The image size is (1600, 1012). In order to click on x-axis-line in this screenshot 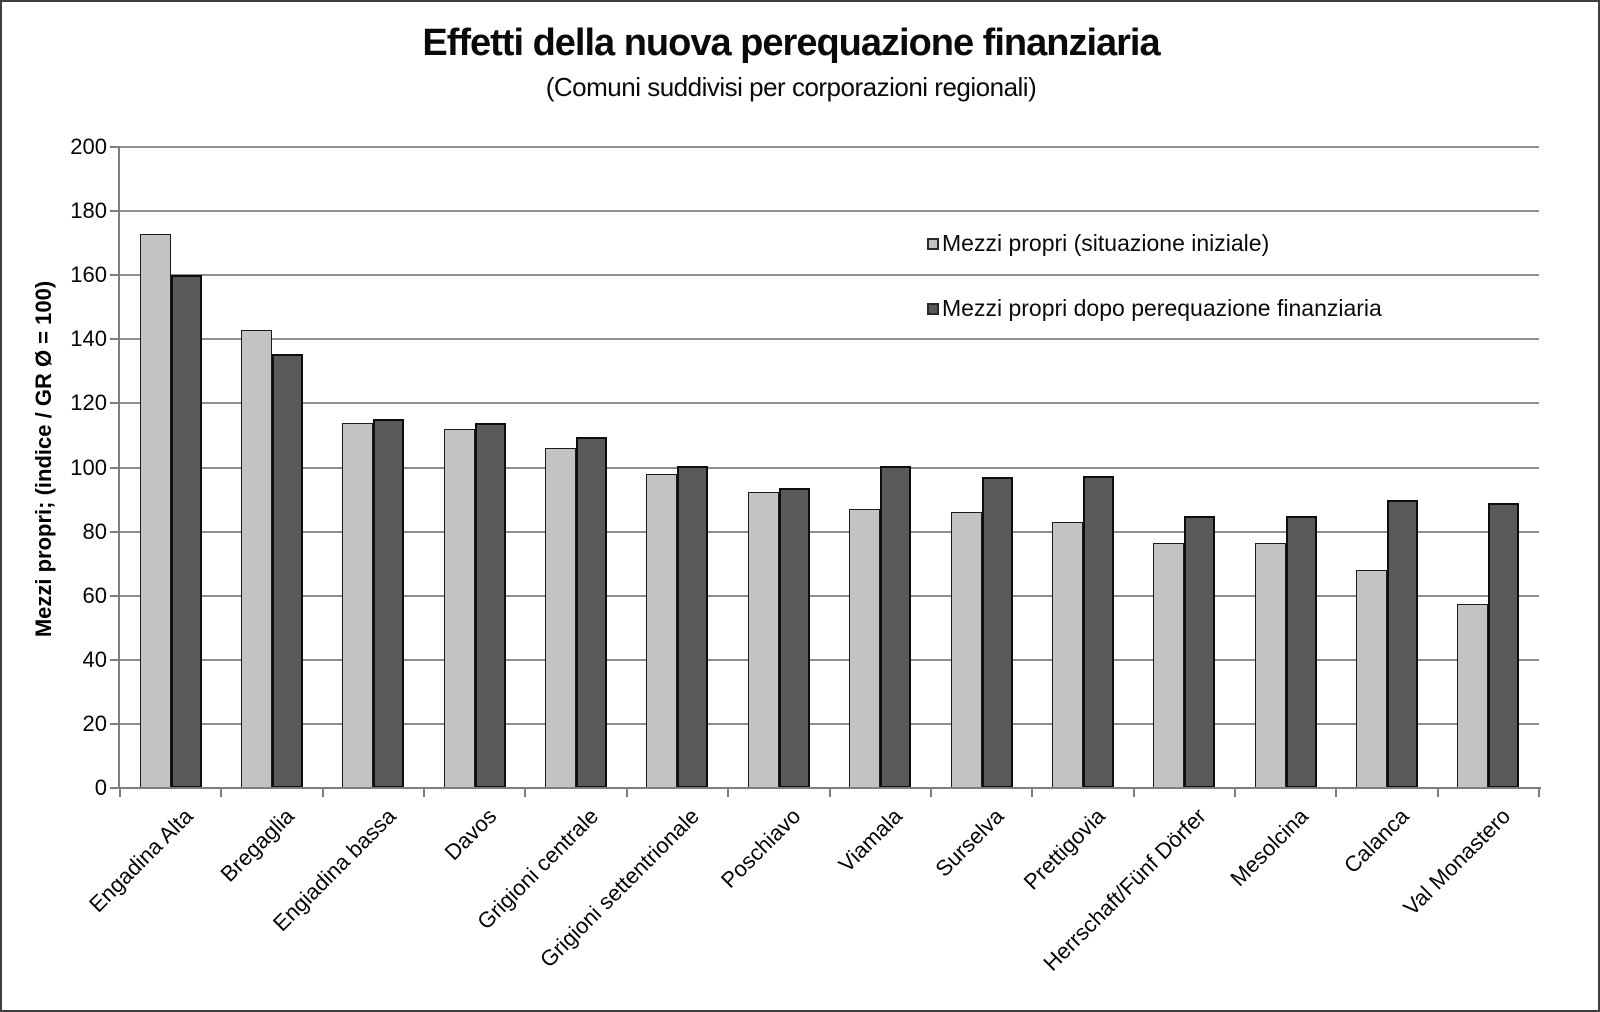, I will do `click(830, 788)`.